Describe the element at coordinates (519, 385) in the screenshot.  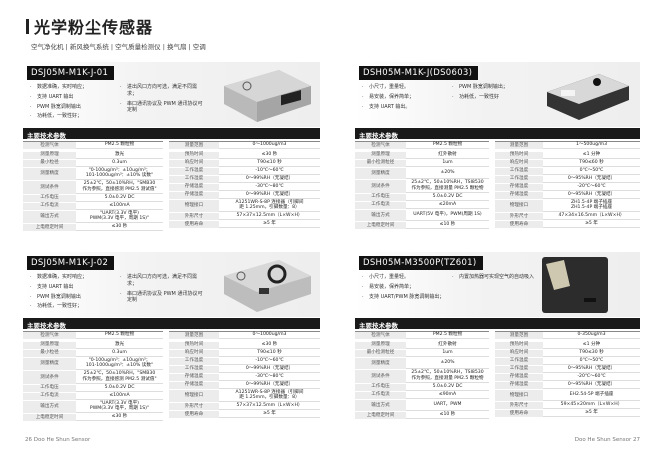
I see `spec-label: 存储湿度` at that location.